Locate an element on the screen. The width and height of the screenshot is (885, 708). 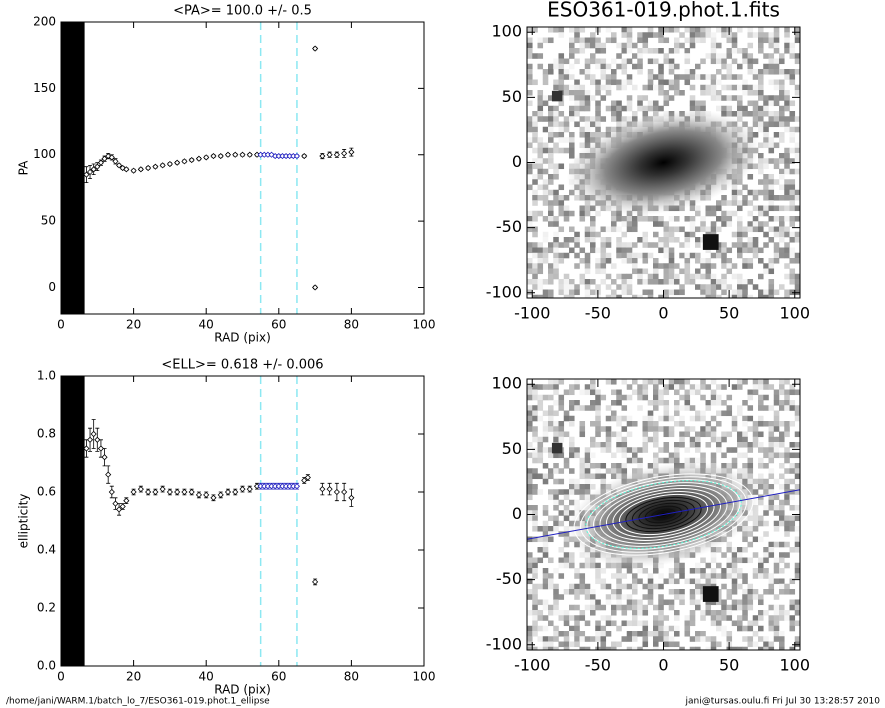
x-tick-label: 40 is located at coordinates (206, 325).